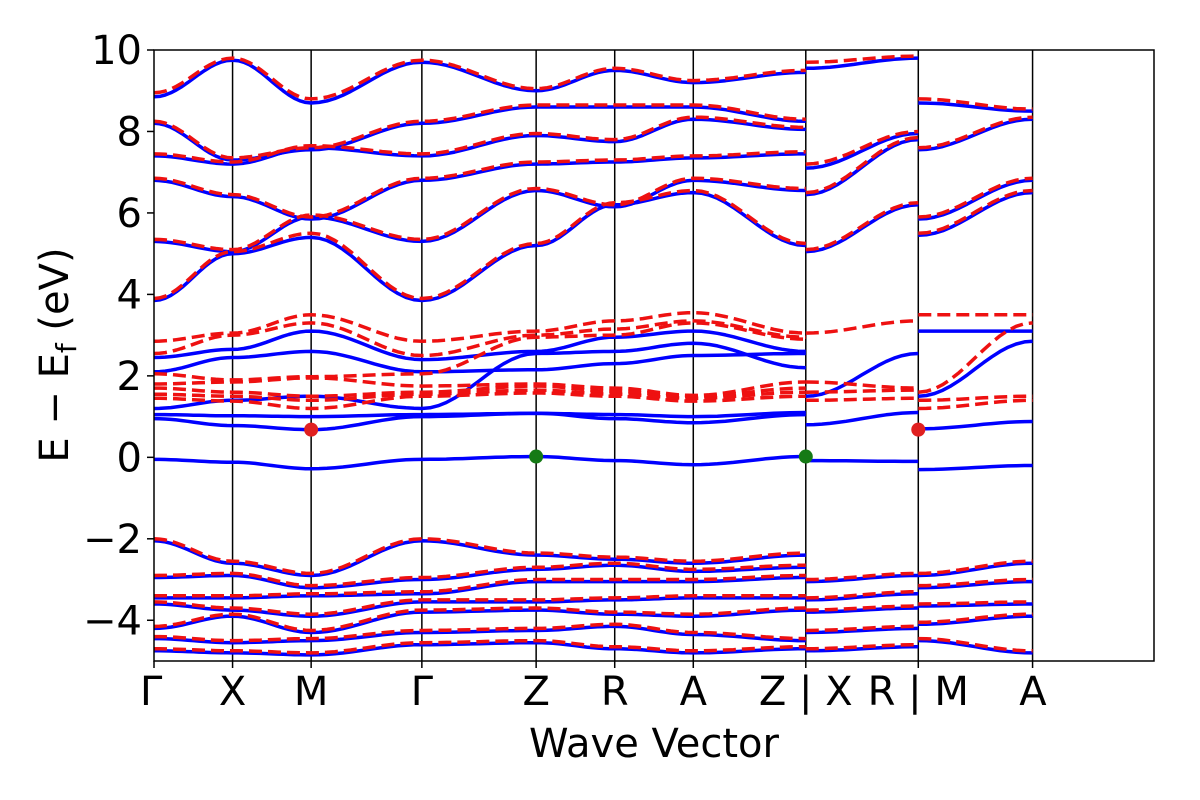 The height and width of the screenshot is (800, 1200). Describe the element at coordinates (55, 295) in the screenshot. I see `y-axis-title-unit: (eV)` at that location.